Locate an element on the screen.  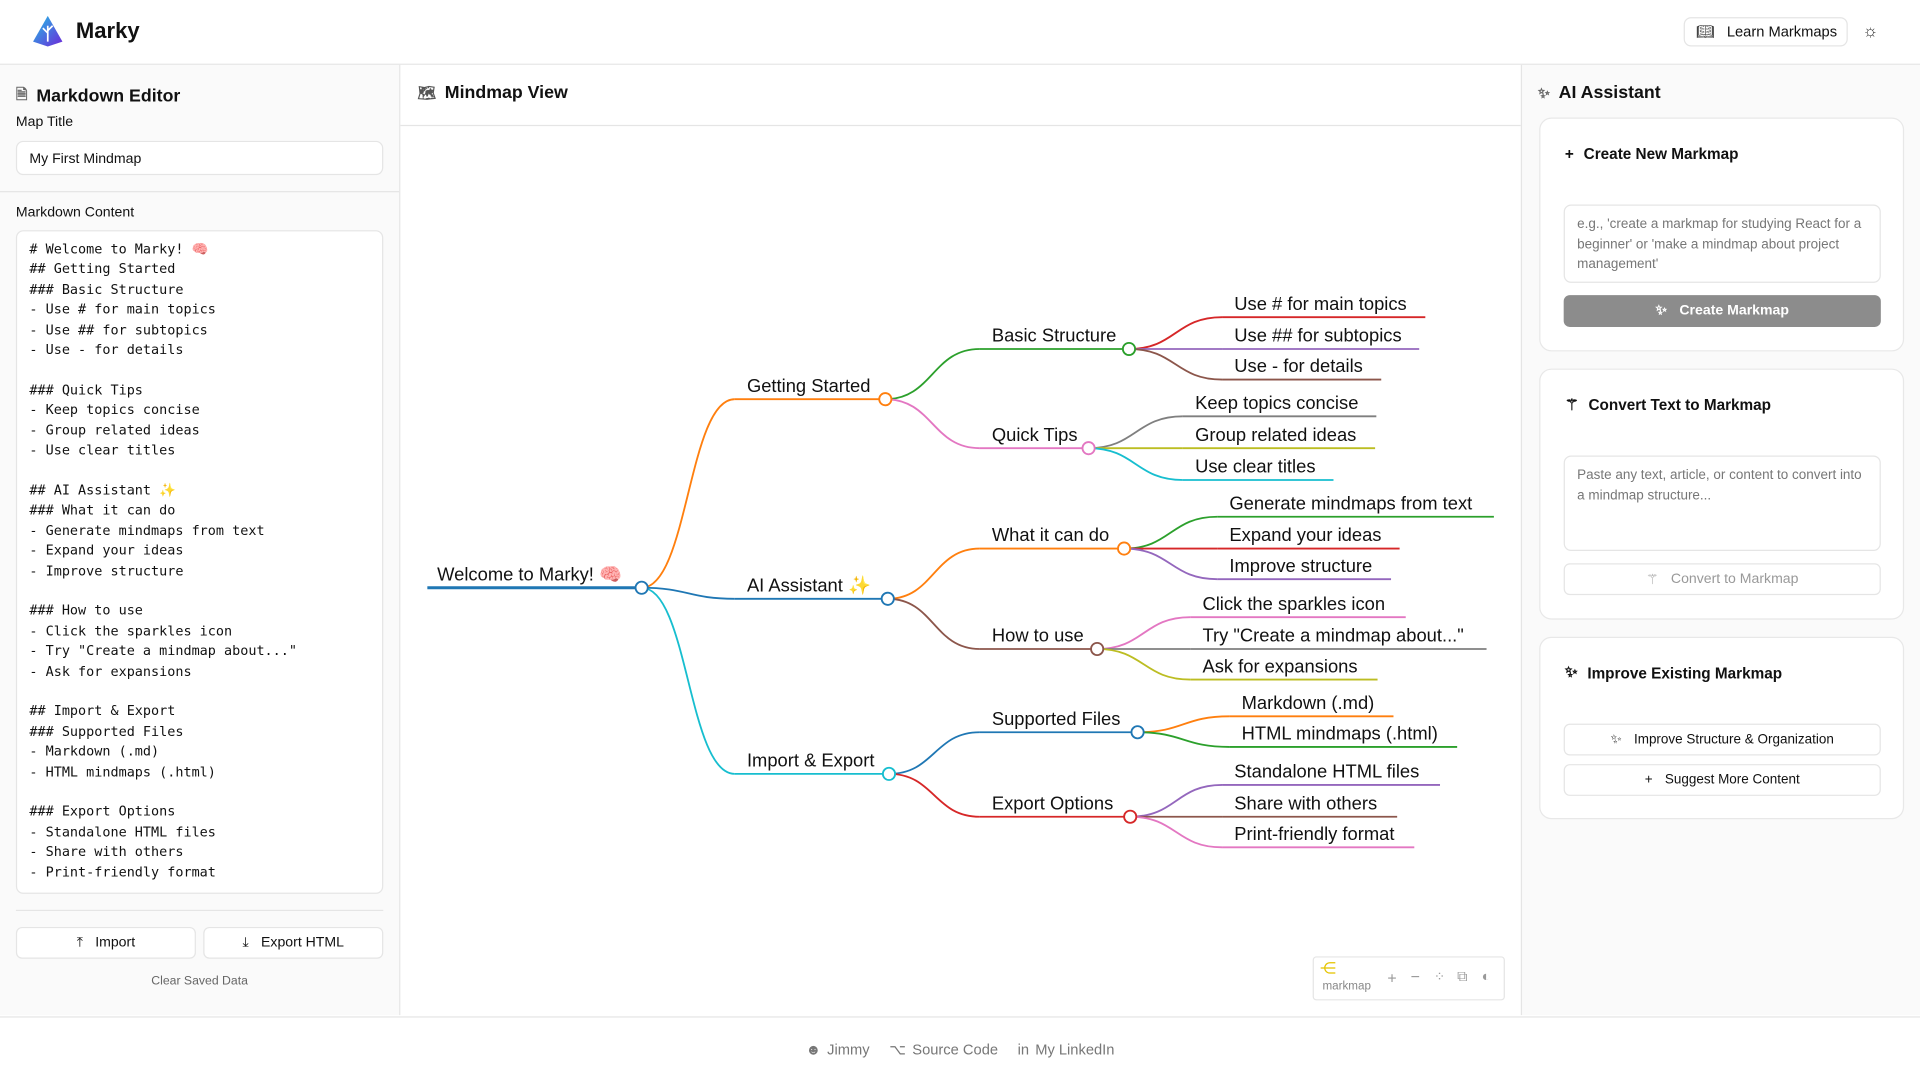
mindmap-node-label: Ask for expansions is located at coordinates (1279, 665).